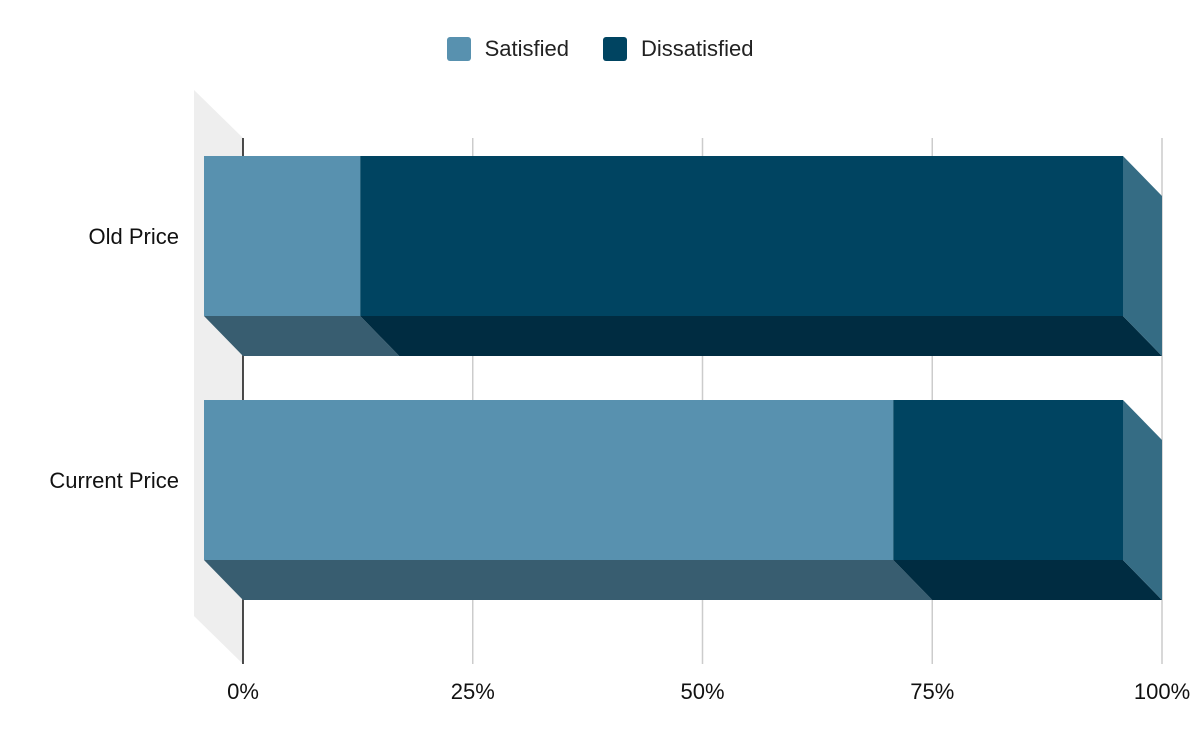  Describe the element at coordinates (702, 691) in the screenshot. I see `x-tick-label: 50%` at that location.